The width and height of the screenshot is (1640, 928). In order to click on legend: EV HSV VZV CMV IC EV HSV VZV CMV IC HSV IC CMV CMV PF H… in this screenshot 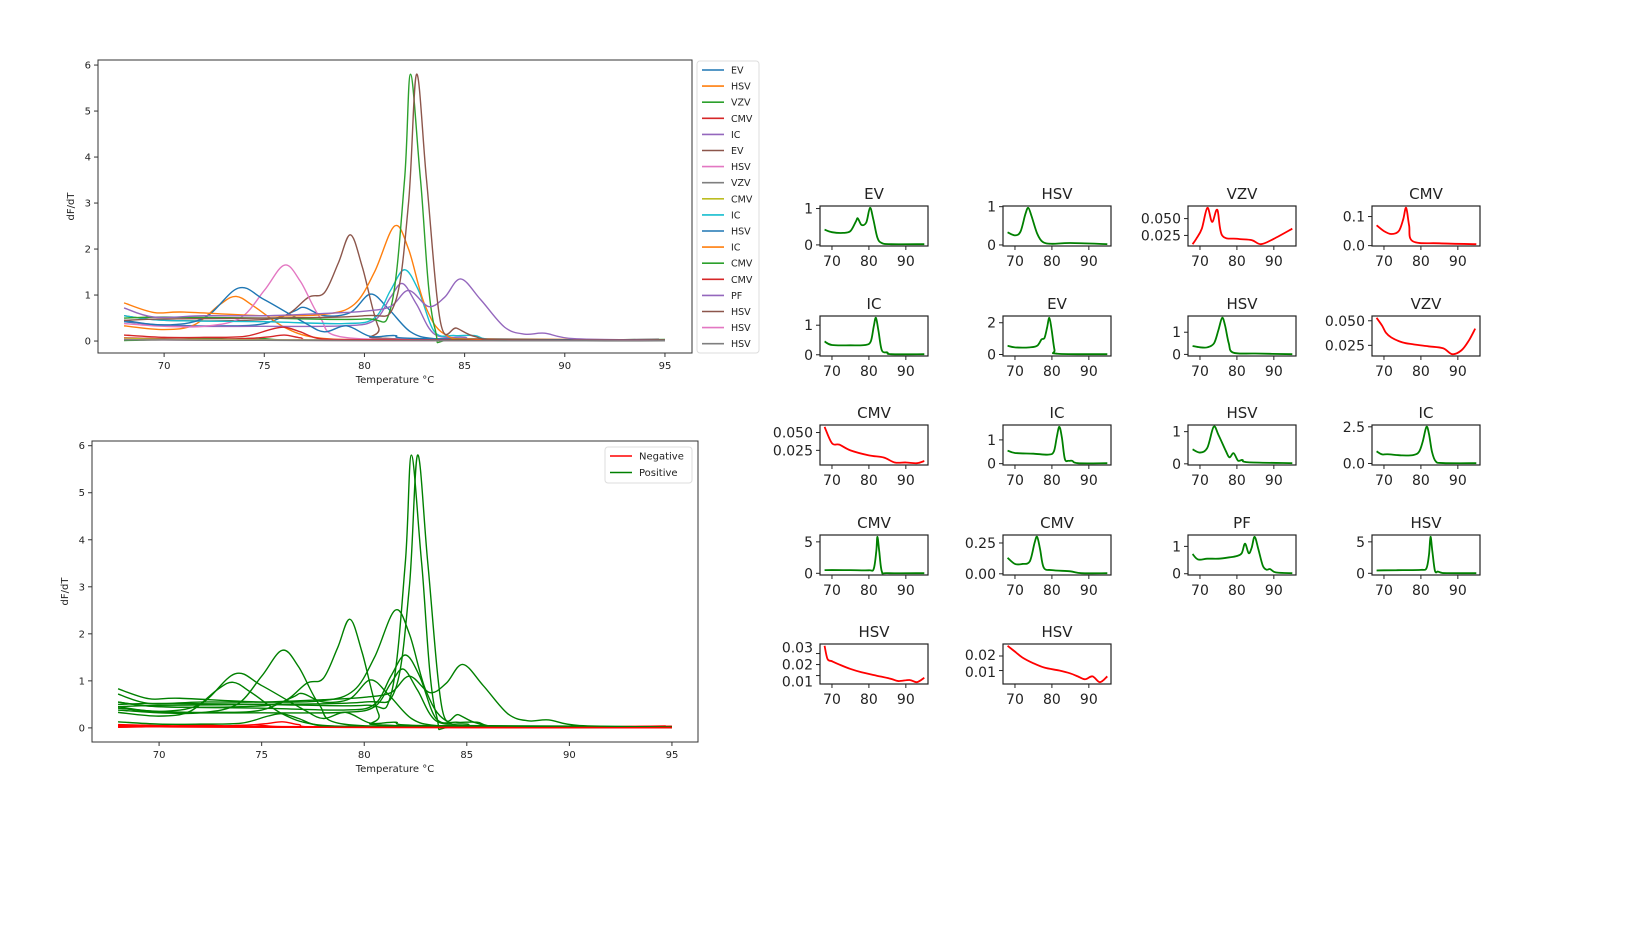, I will do `click(728, 207)`.